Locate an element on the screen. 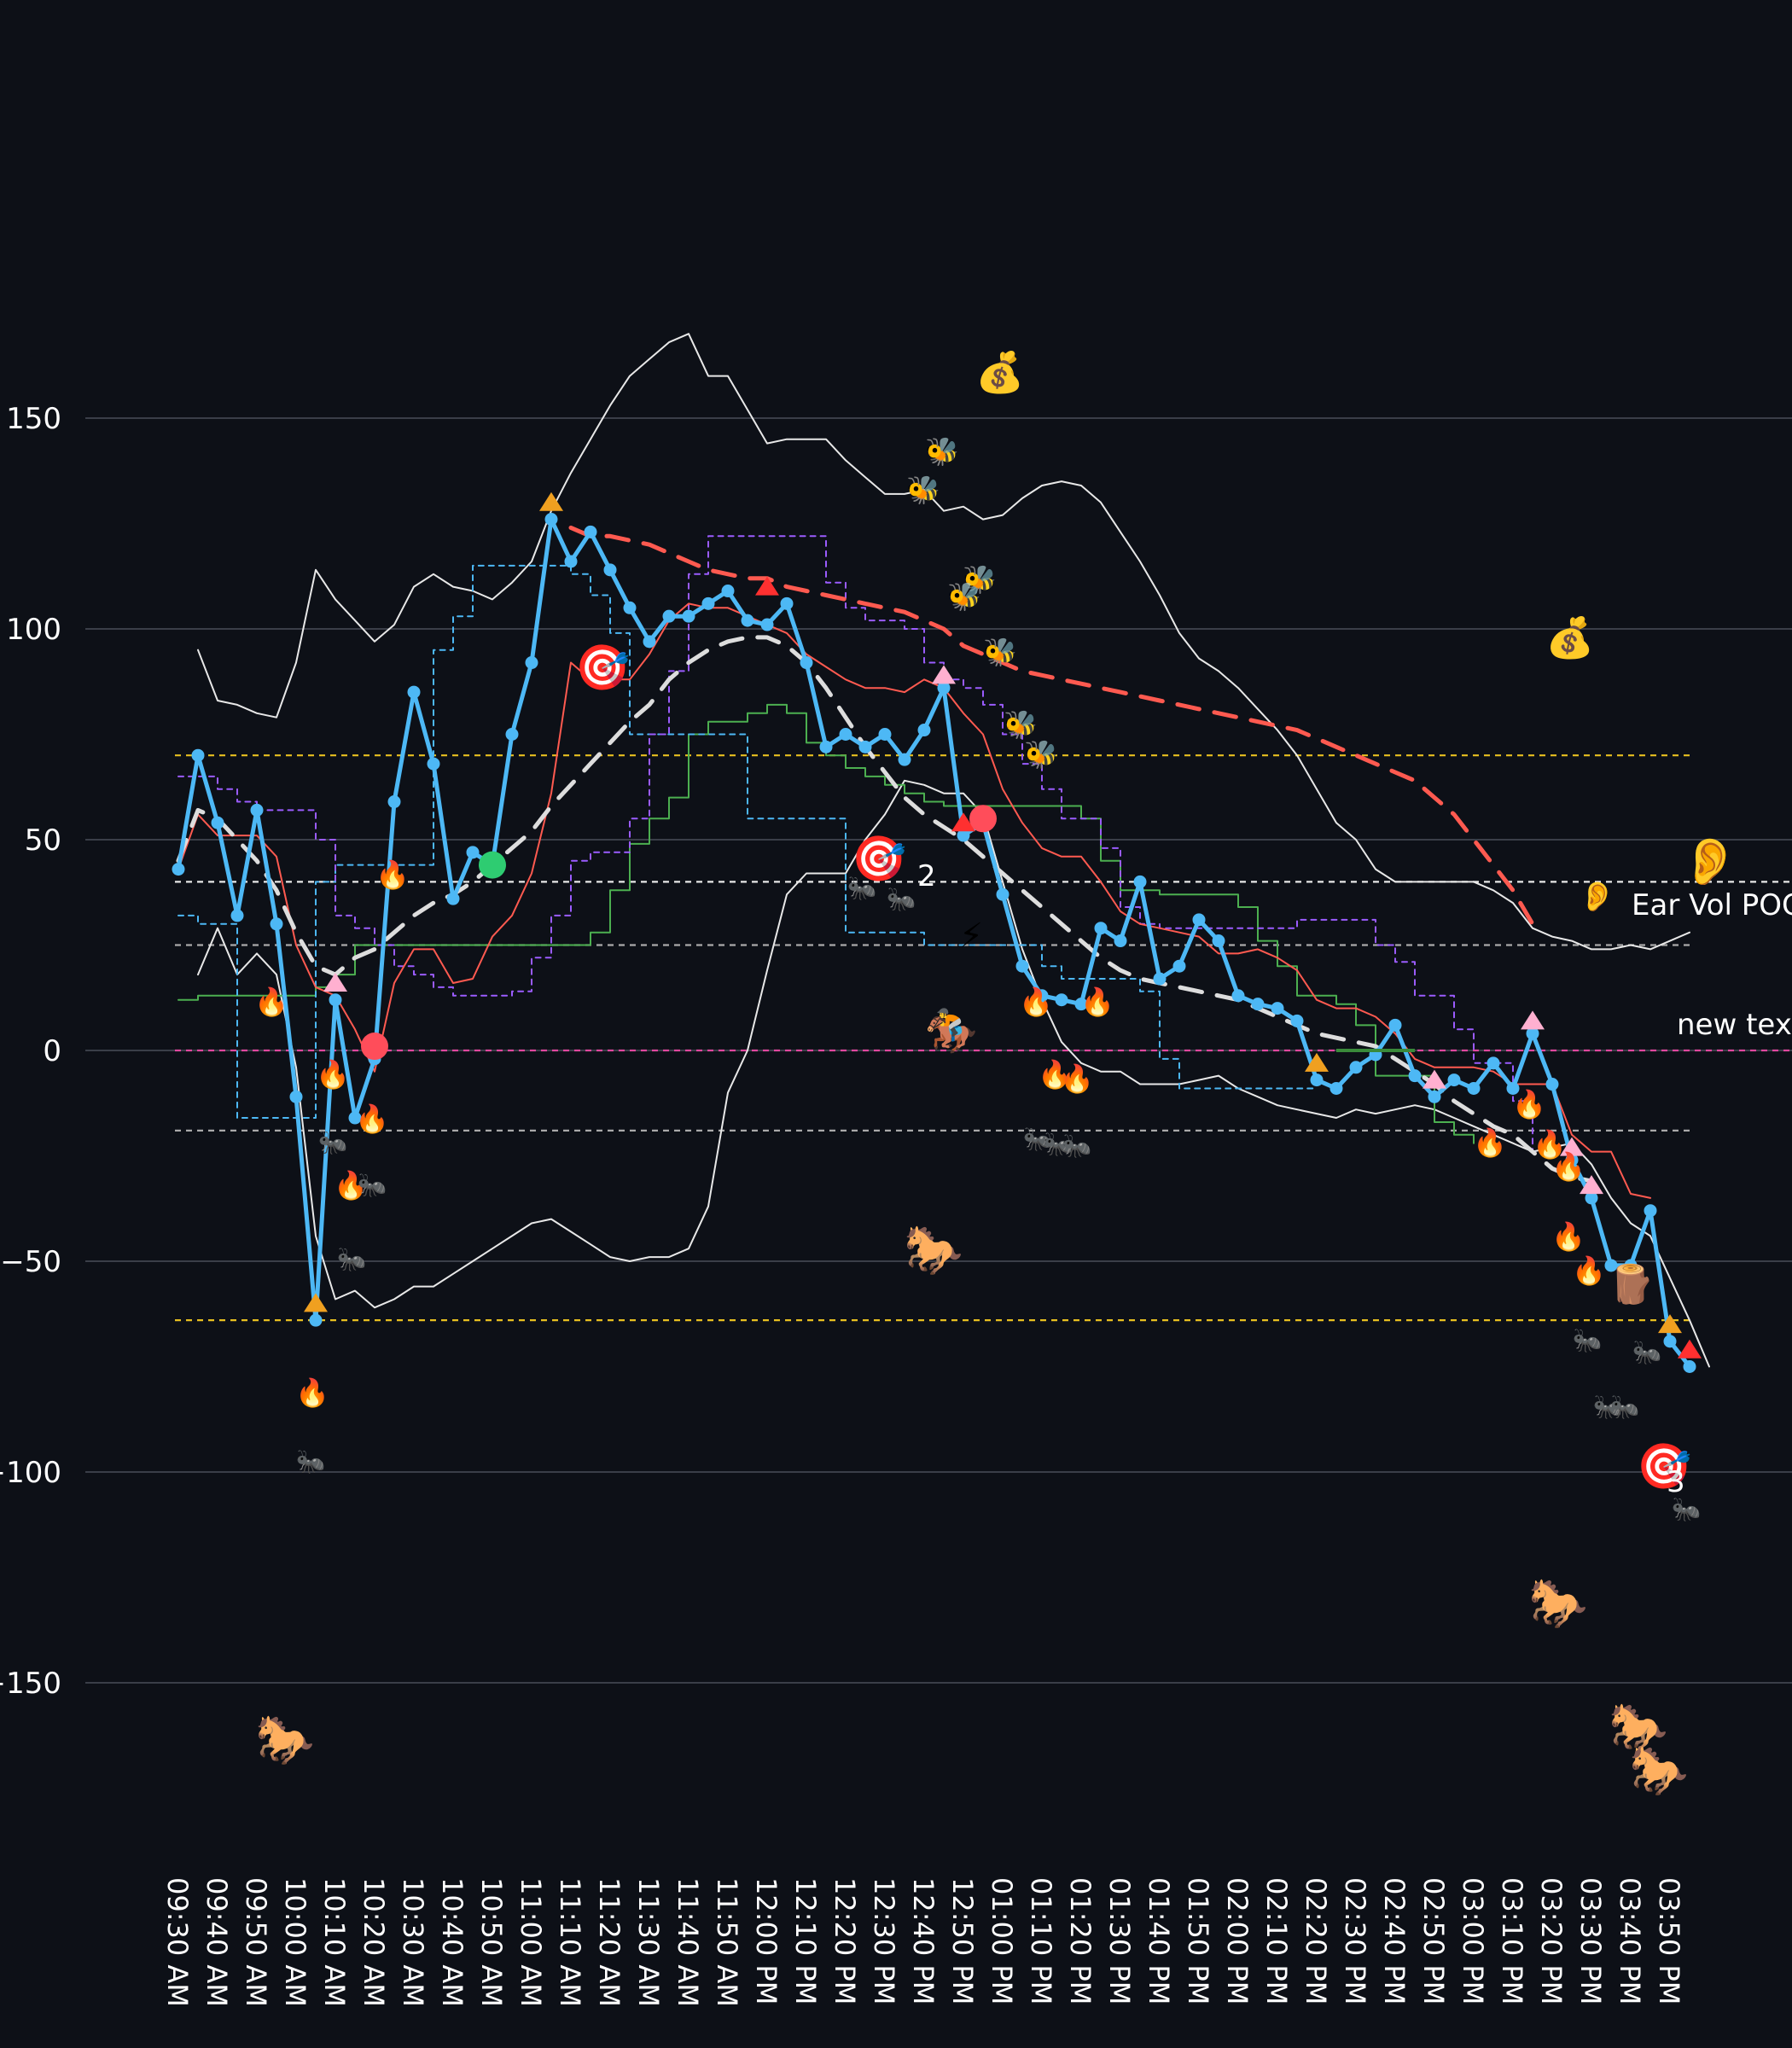 This screenshot has height=2048, width=1792. x-tick-label: 01:30 PM is located at coordinates (1119, 1941).